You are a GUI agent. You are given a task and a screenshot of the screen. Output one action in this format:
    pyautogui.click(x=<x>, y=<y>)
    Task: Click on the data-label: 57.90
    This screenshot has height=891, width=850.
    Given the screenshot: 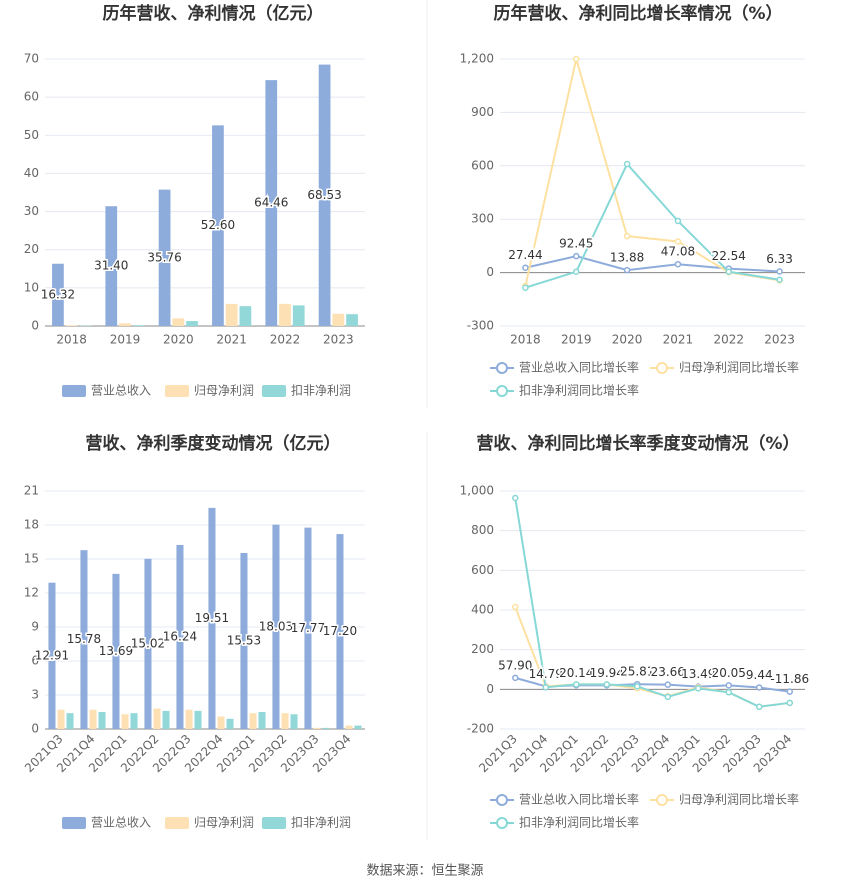 What is the action you would take?
    pyautogui.click(x=515, y=665)
    